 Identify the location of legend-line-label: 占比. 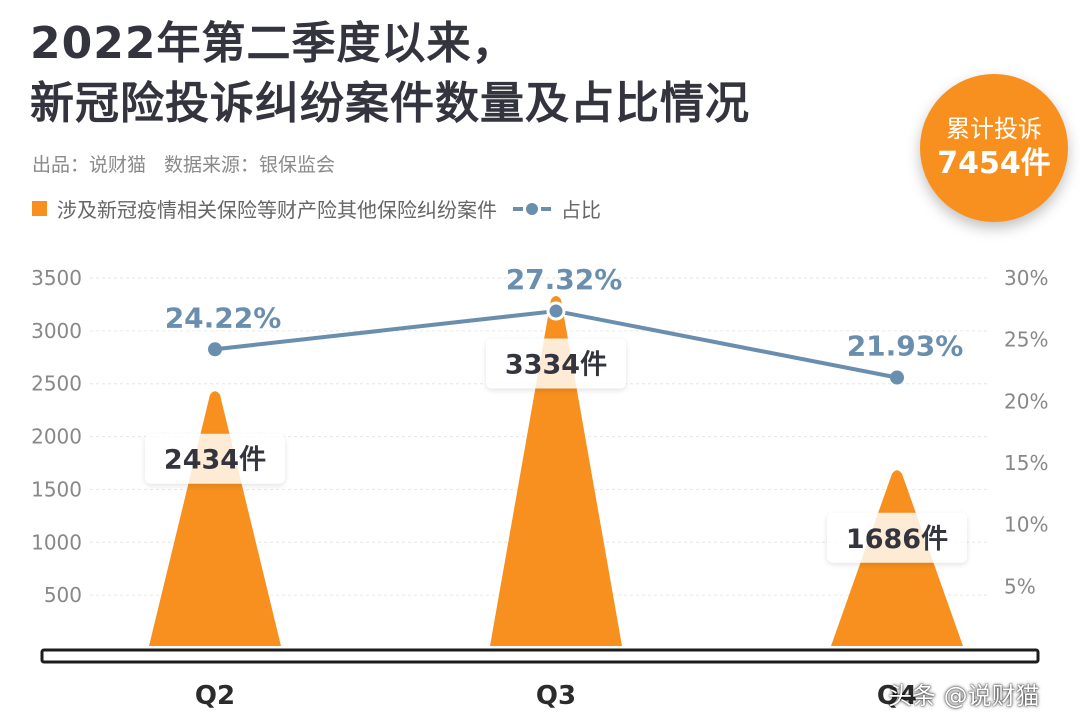
(581, 210).